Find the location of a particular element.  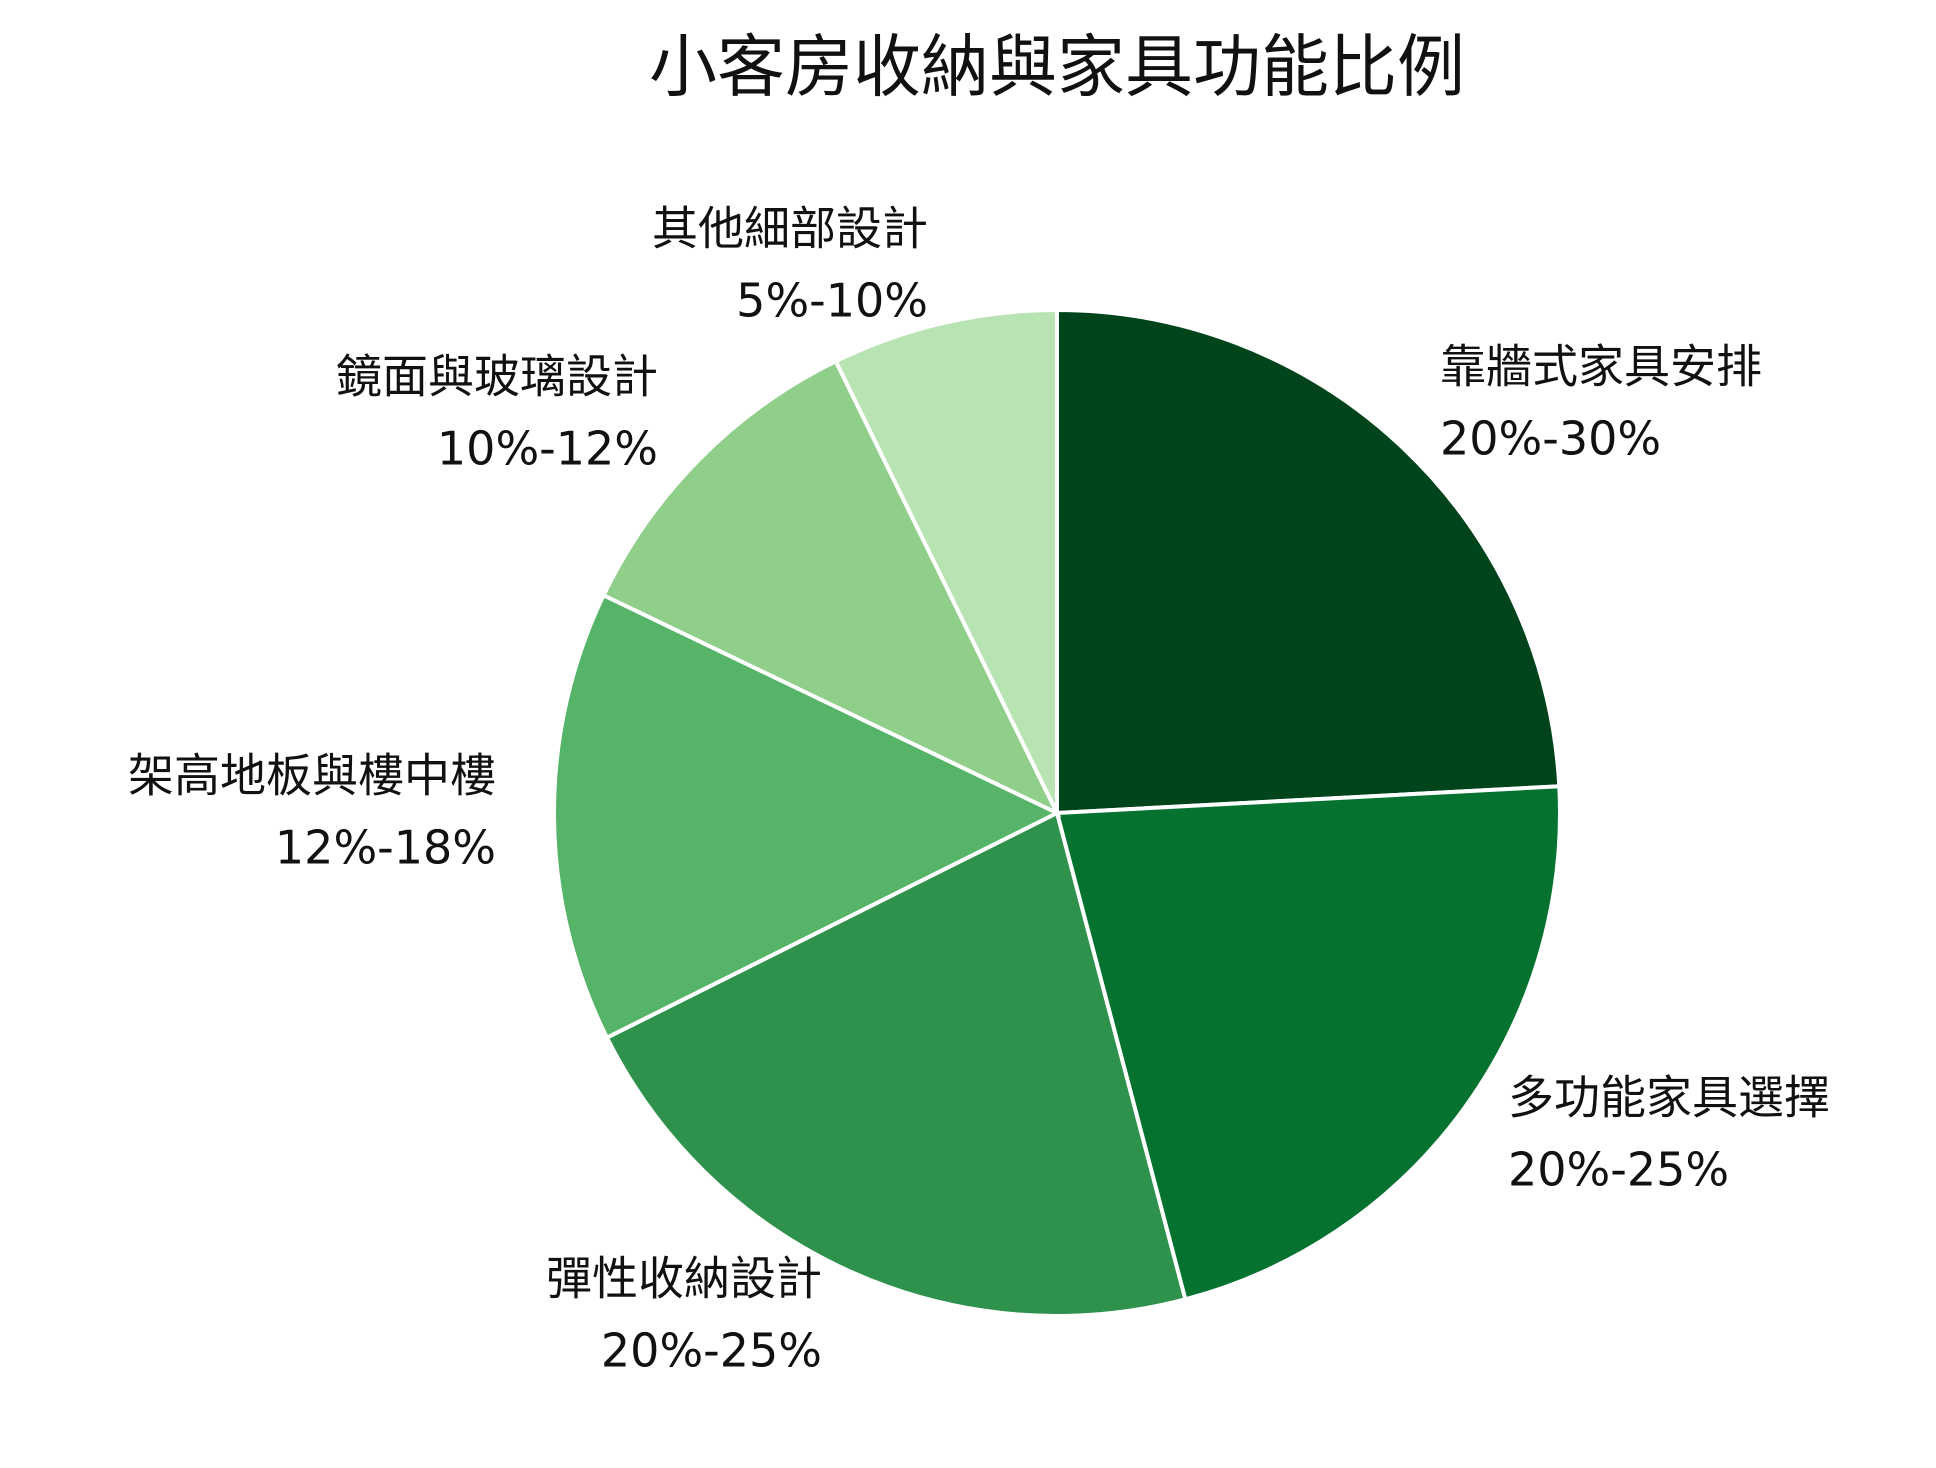

chart-title: 小客房收納與家具功能比例 is located at coordinates (1057, 68).